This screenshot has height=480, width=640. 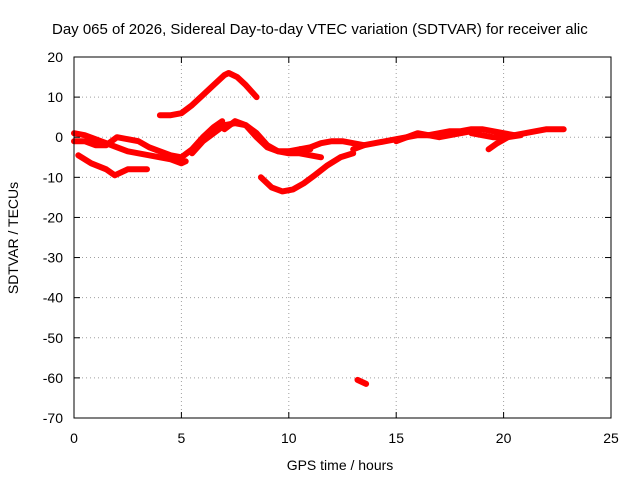 What do you see at coordinates (340, 465) in the screenshot?
I see `x-axis-label: GPS time / hours` at bounding box center [340, 465].